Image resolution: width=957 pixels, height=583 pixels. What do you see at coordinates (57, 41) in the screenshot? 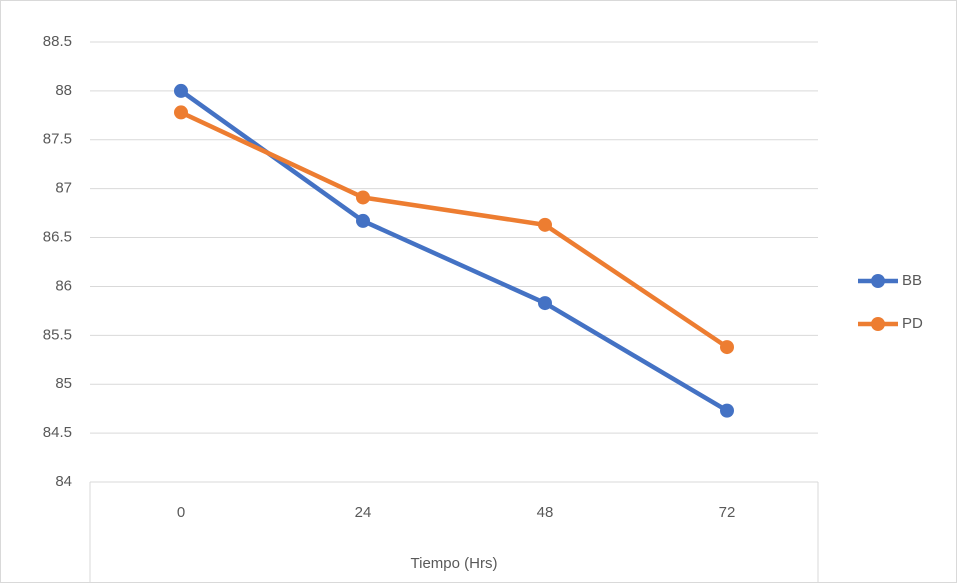
I see `y-tick-label: 88.5` at bounding box center [57, 41].